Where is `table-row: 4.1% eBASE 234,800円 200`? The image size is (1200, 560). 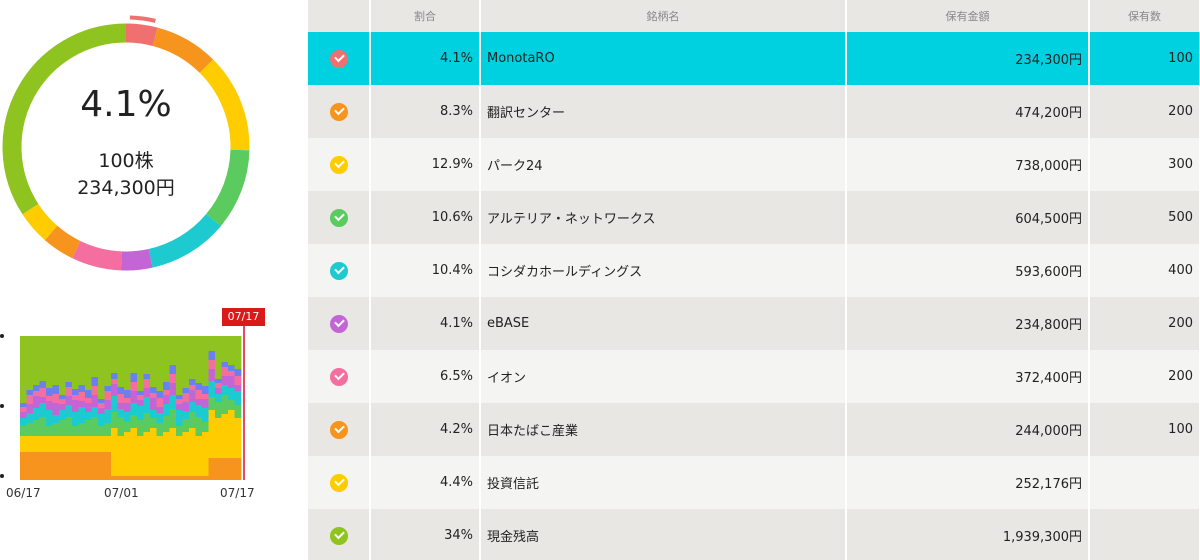 table-row: 4.1% eBASE 234,800円 200 is located at coordinates (754, 323).